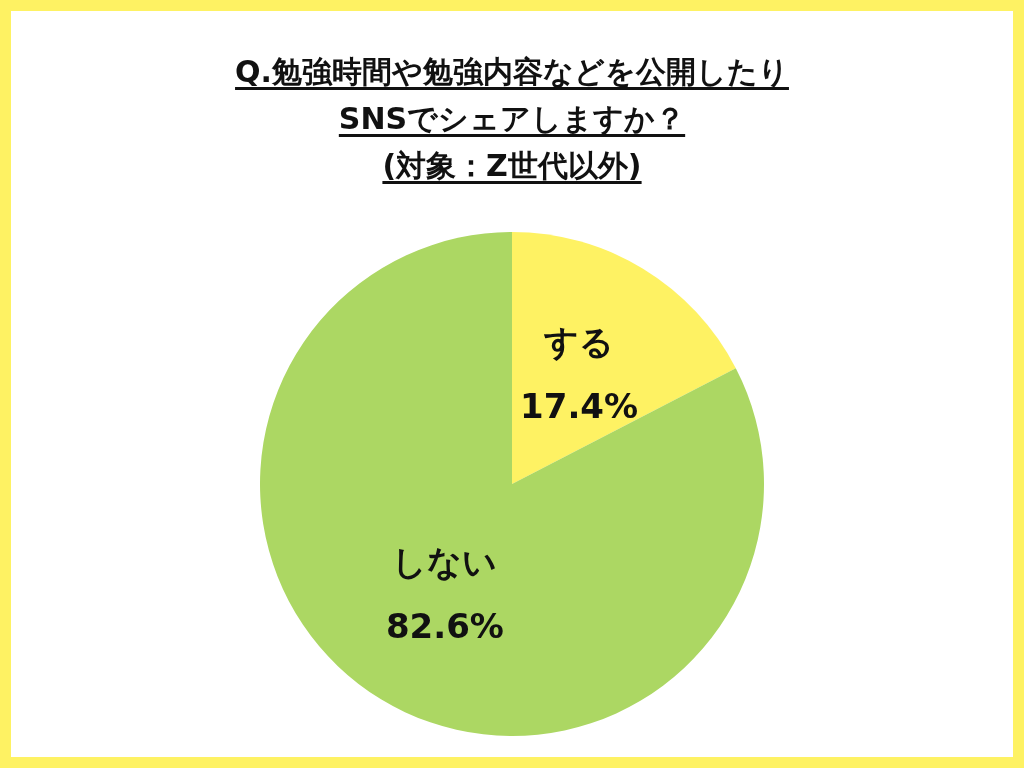 The height and width of the screenshot is (768, 1024). Describe the element at coordinates (444, 626) in the screenshot. I see `data-label: 82.6%` at that location.